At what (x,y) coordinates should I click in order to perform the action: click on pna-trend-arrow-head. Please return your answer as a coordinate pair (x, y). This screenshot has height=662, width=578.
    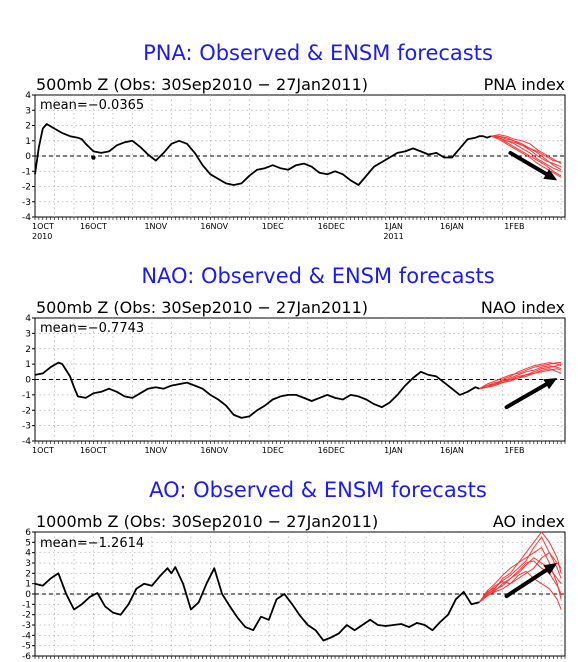
    Looking at the image, I should click on (550, 175).